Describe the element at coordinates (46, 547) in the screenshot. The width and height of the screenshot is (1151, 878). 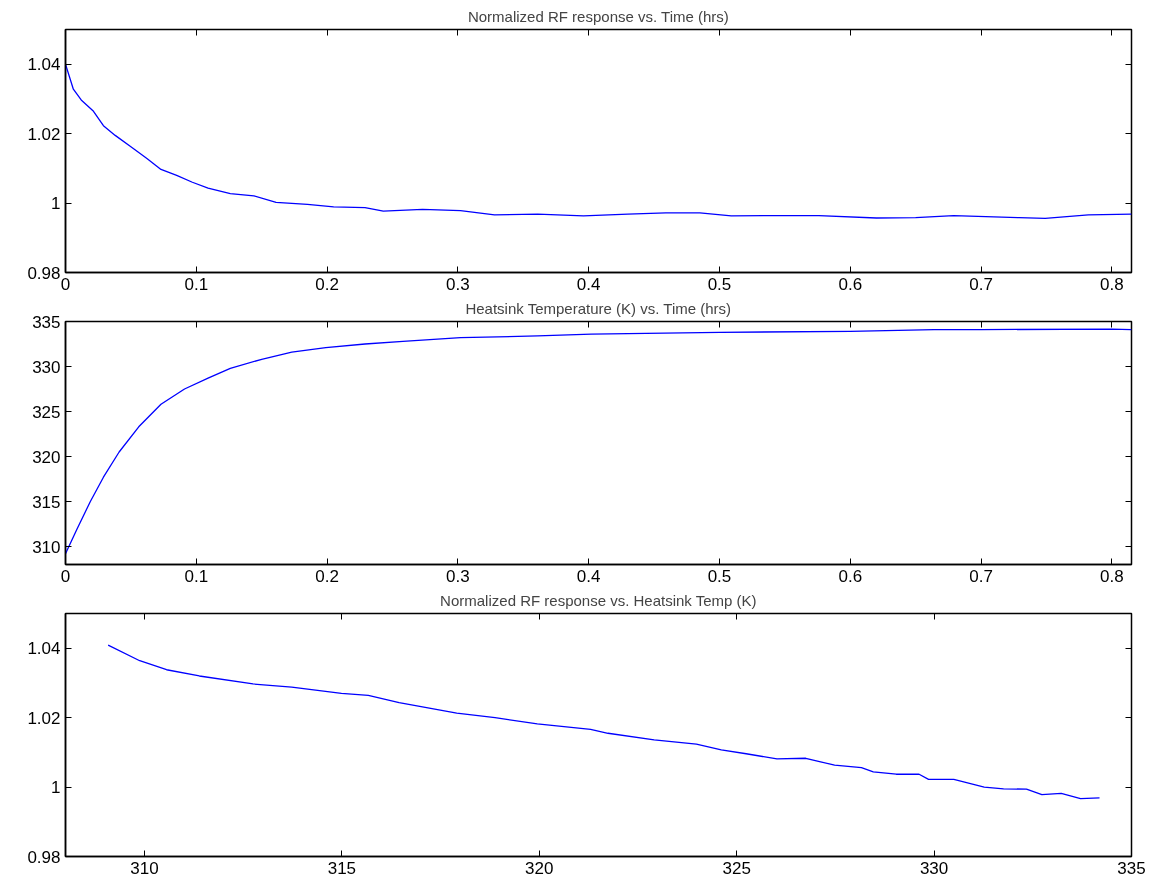
I see `y-tick-label: 310` at that location.